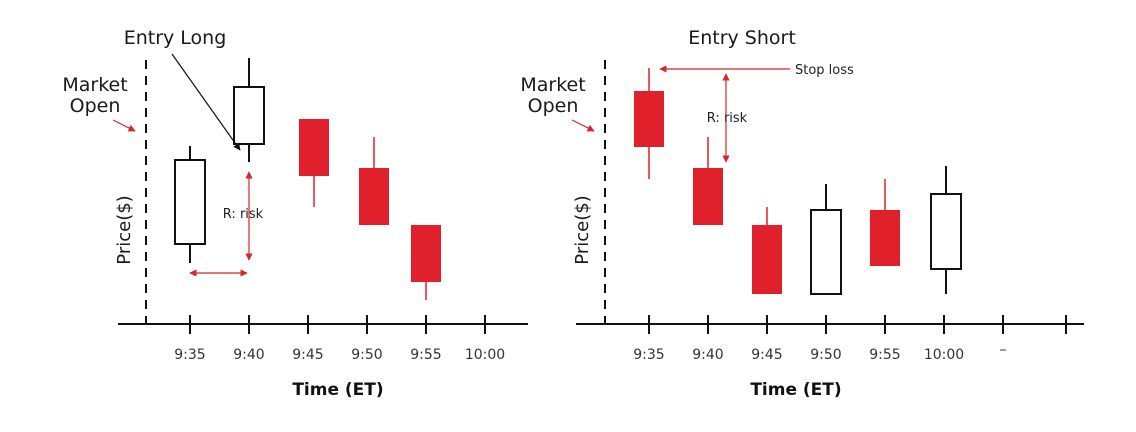 The height and width of the screenshot is (432, 1136). I want to click on stop-loss-label: Stop loss, so click(824, 70).